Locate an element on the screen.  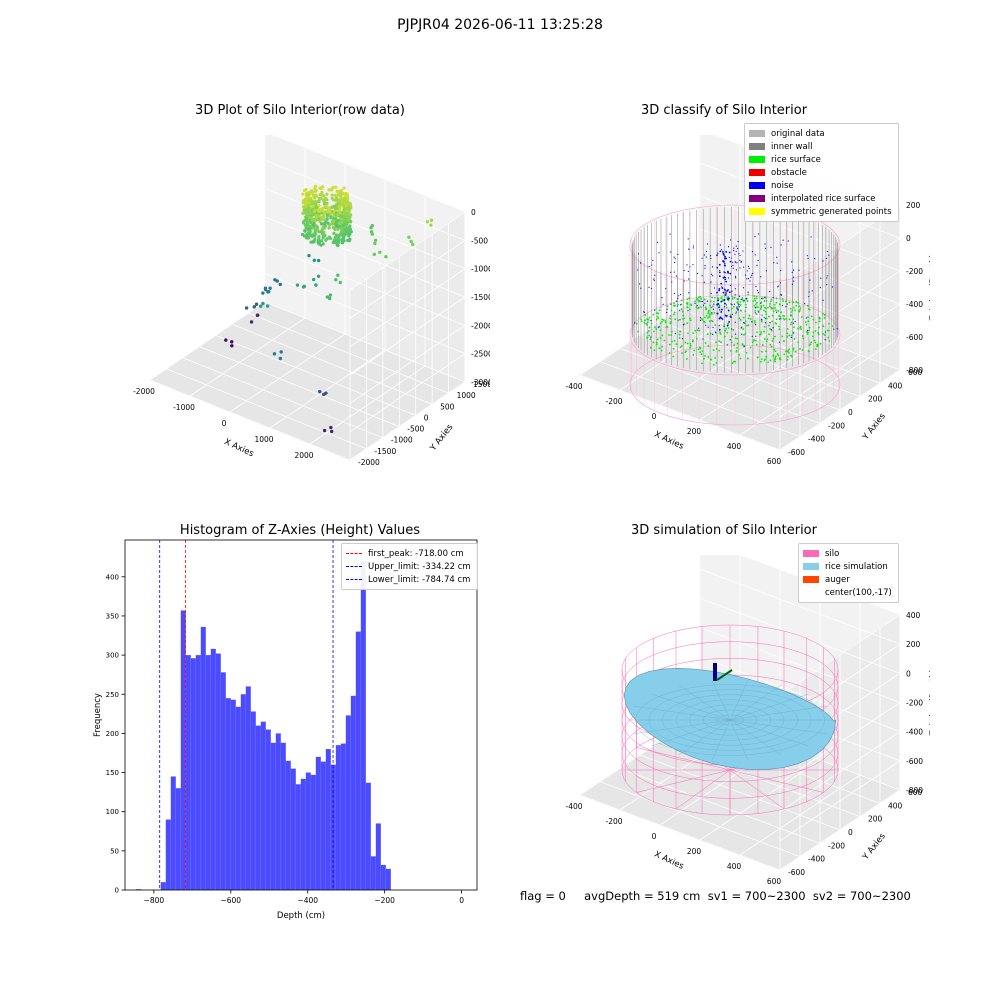
p4-surface-mesh is located at coordinates (704, 702).